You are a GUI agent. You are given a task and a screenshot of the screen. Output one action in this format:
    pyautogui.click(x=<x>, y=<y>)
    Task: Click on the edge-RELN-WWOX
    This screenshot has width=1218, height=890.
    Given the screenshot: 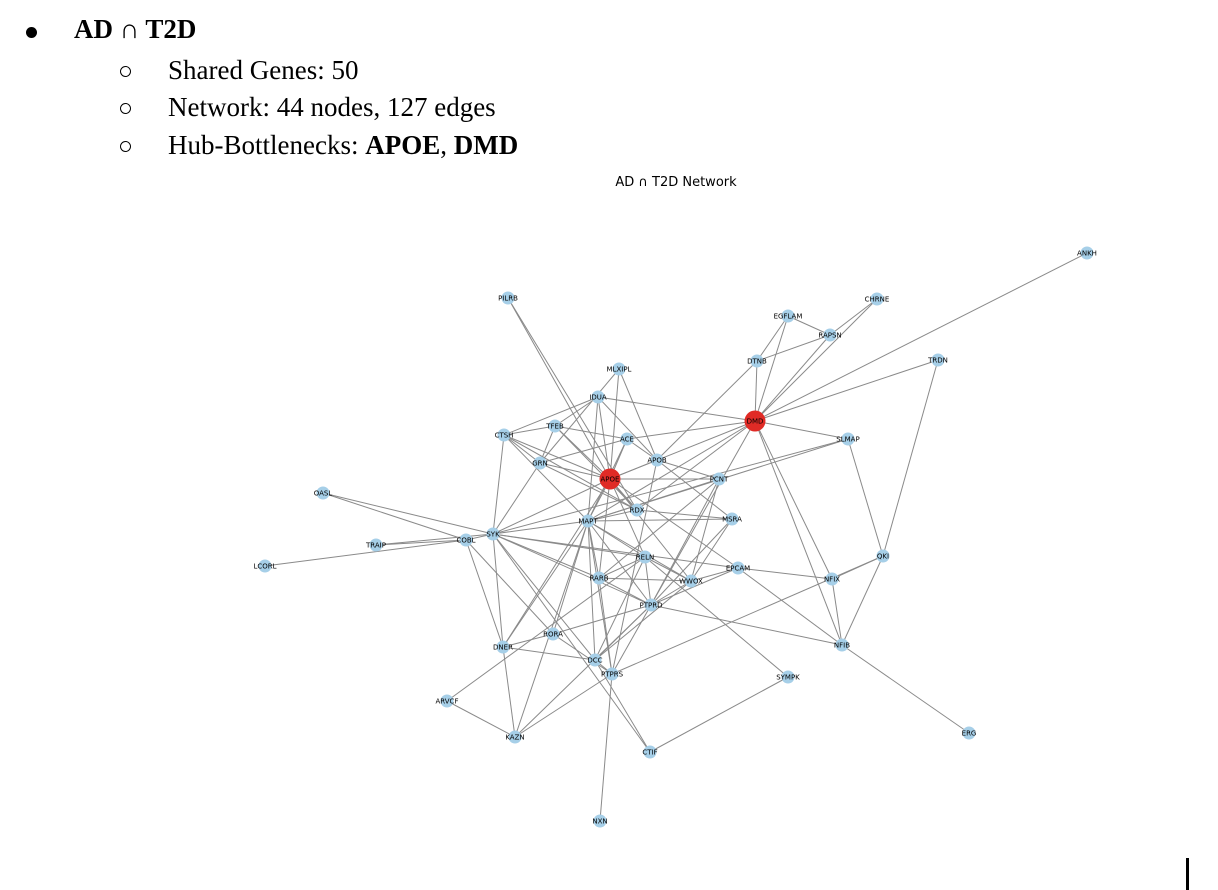 What is the action you would take?
    pyautogui.click(x=668, y=569)
    